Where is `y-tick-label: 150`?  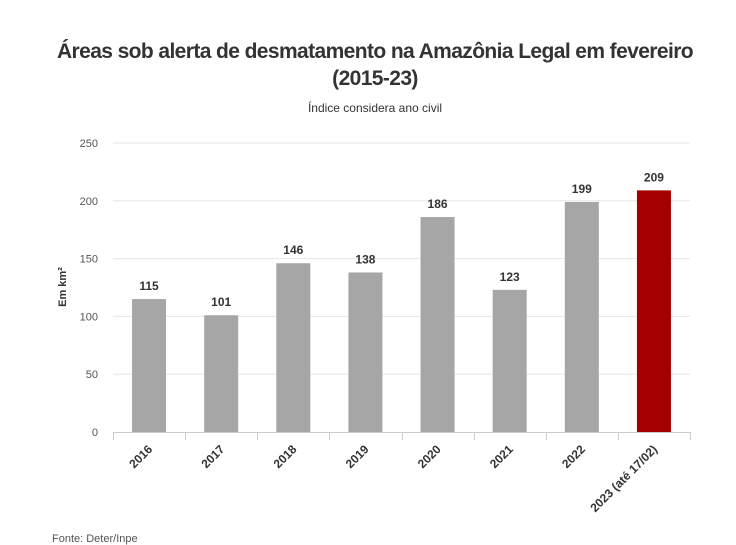 y-tick-label: 150 is located at coordinates (89, 260).